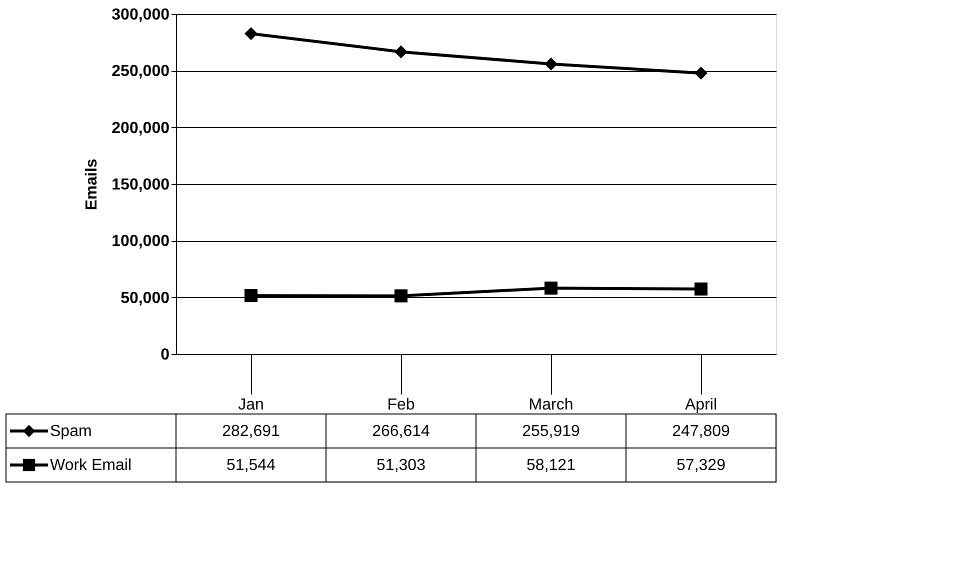 This screenshot has height=568, width=956. Describe the element at coordinates (141, 241) in the screenshot. I see `y-tick-label: 100,000` at that location.